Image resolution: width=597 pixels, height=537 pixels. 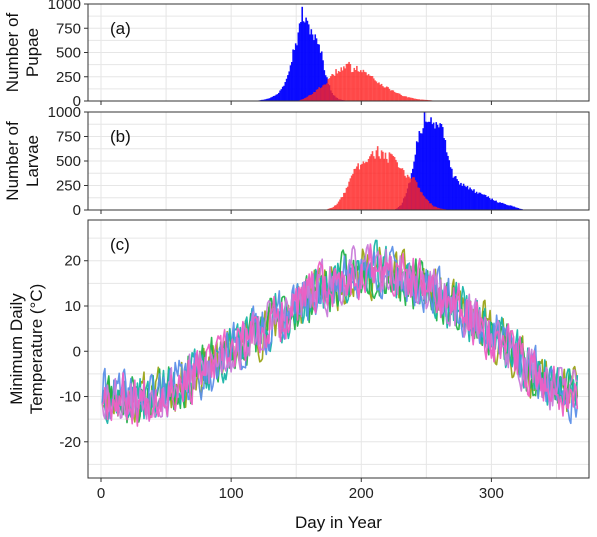 What do you see at coordinates (12, 53) in the screenshot?
I see `y-axis-title: Number of` at bounding box center [12, 53].